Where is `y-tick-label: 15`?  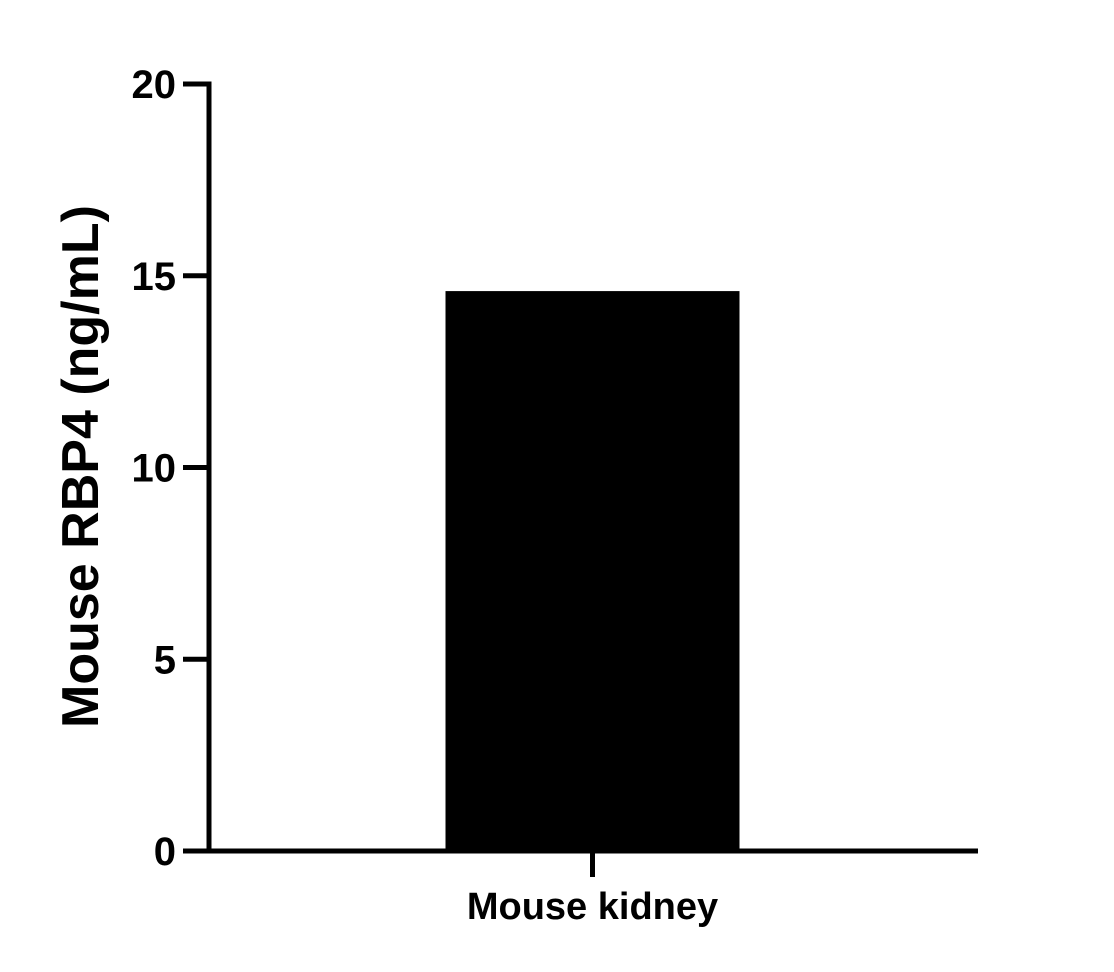 y-tick-label: 15 is located at coordinates (154, 277).